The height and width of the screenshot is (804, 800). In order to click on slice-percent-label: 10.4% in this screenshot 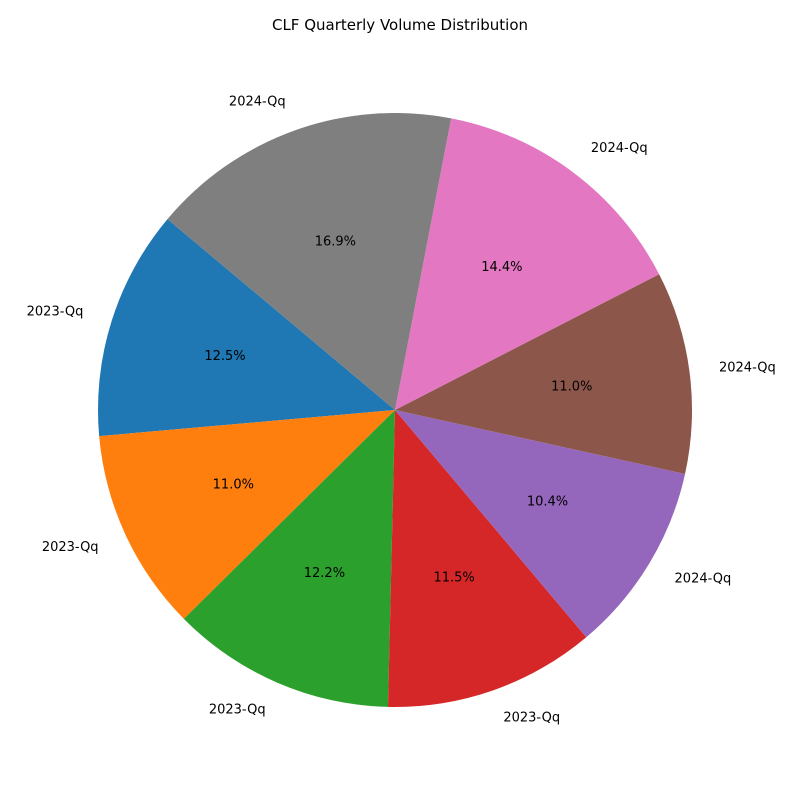, I will do `click(547, 502)`.